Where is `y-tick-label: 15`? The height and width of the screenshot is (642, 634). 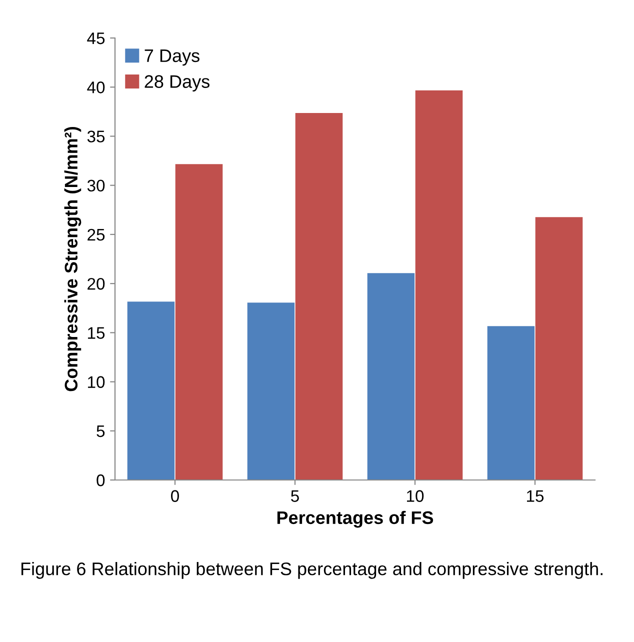
y-tick-label: 15 is located at coordinates (96, 333).